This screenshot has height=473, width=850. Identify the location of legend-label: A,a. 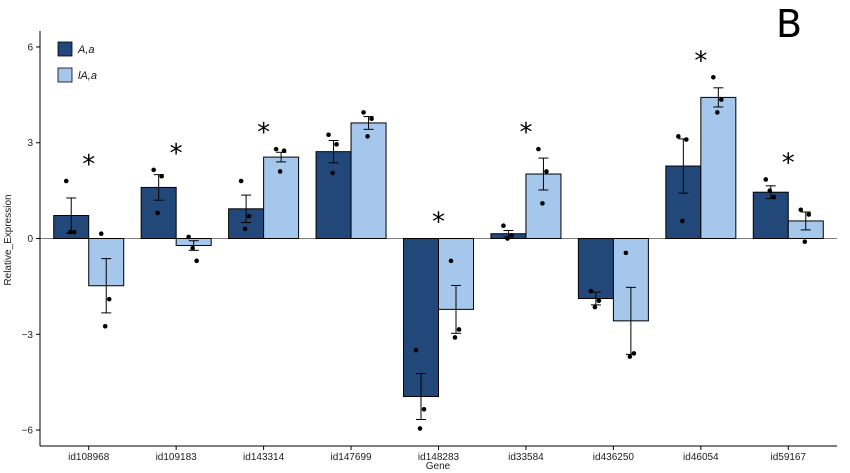
(86, 50).